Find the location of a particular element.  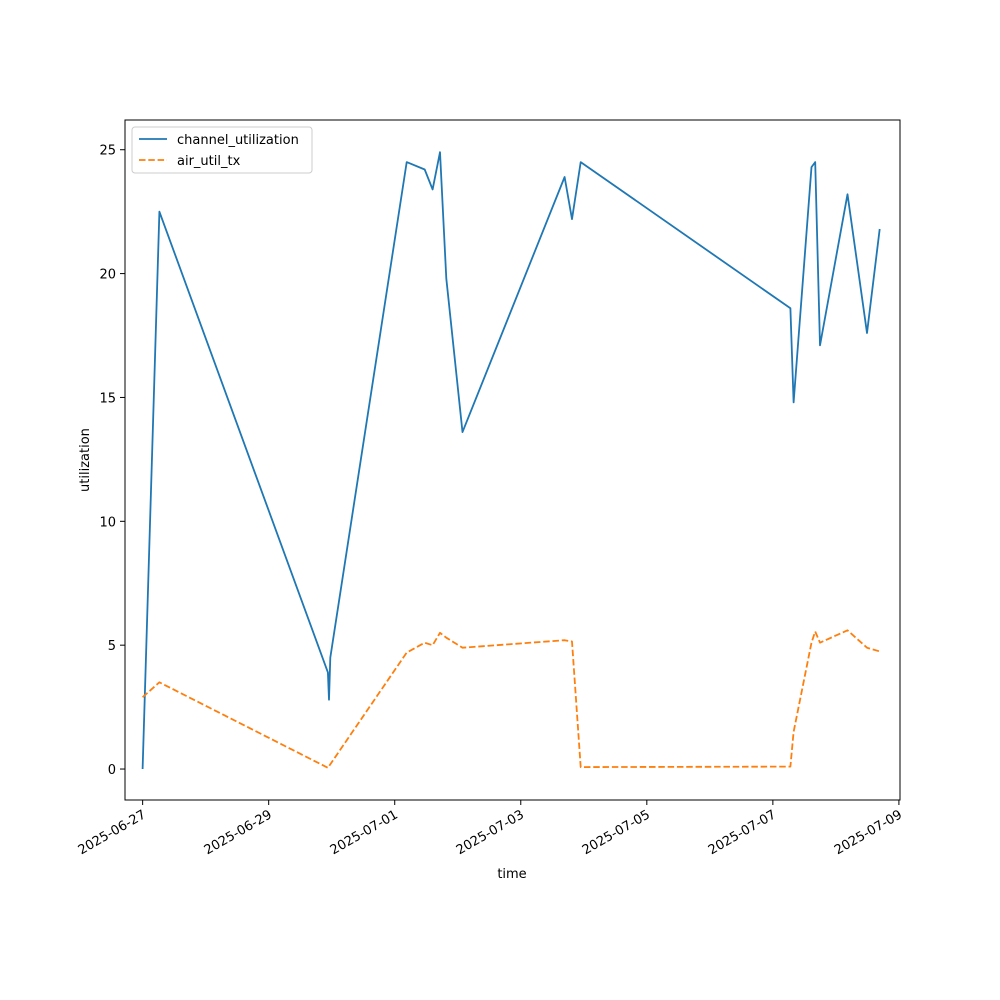

legend-label-air-util-tx: air_util_tx is located at coordinates (209, 161).